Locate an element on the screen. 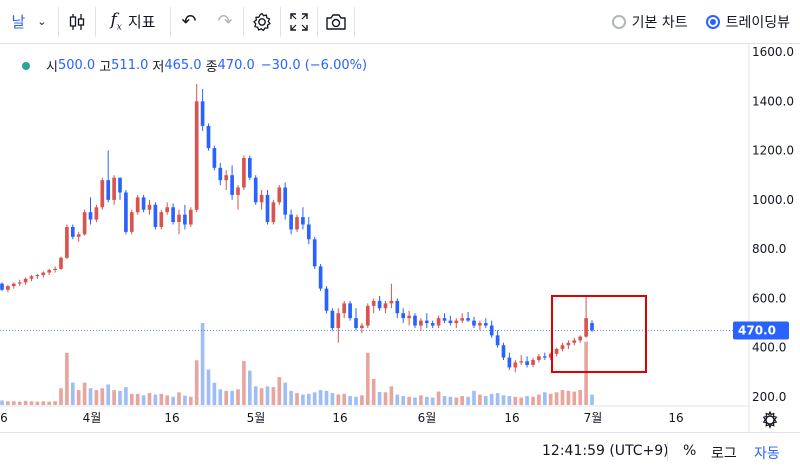 This screenshot has height=470, width=800. screenshot-button is located at coordinates (336, 22).